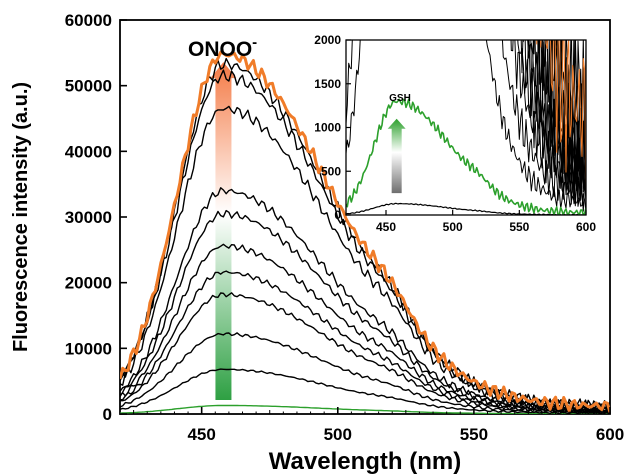 The height and width of the screenshot is (475, 630). Describe the element at coordinates (88, 151) in the screenshot. I see `y-tick-label: 40000` at that location.